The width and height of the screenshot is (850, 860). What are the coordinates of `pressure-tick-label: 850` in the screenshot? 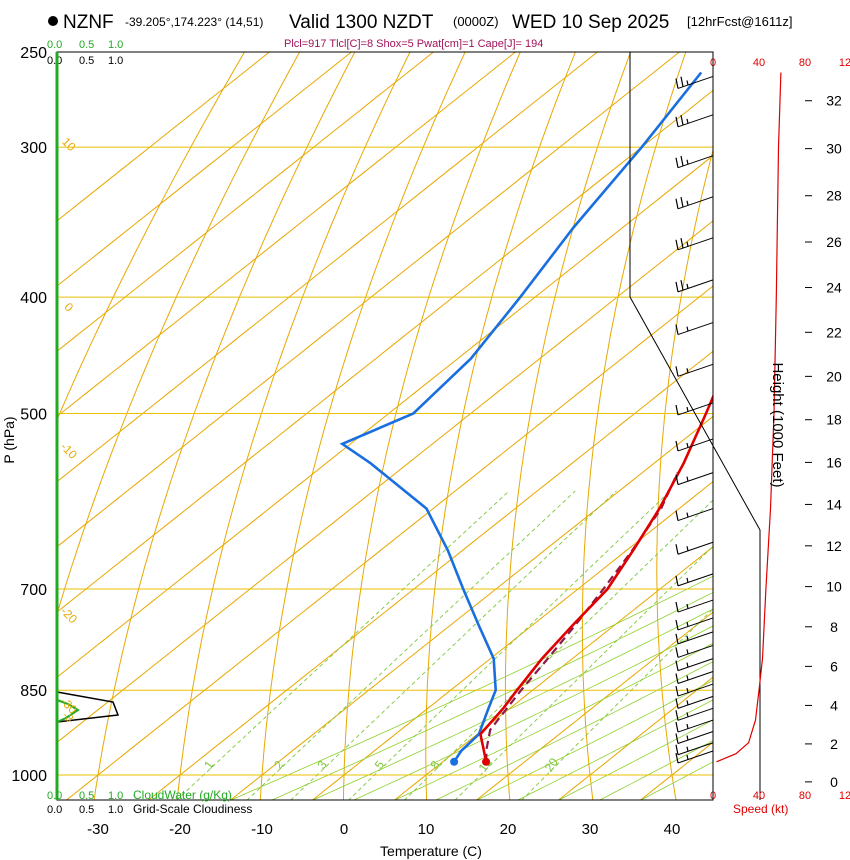 It's located at (33, 691).